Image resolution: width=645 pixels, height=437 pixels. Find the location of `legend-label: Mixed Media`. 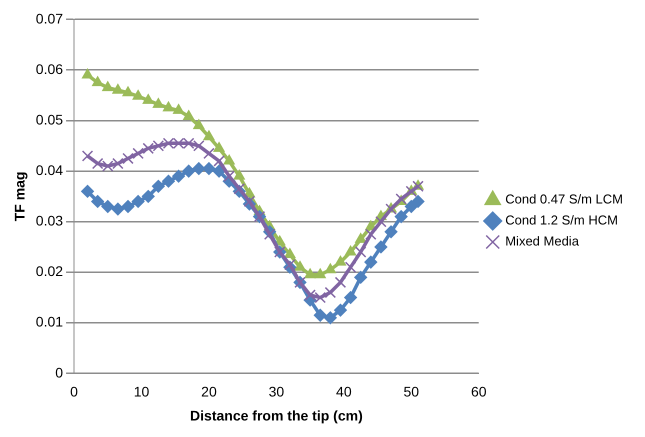

legend-label: Mixed Media is located at coordinates (542, 241).